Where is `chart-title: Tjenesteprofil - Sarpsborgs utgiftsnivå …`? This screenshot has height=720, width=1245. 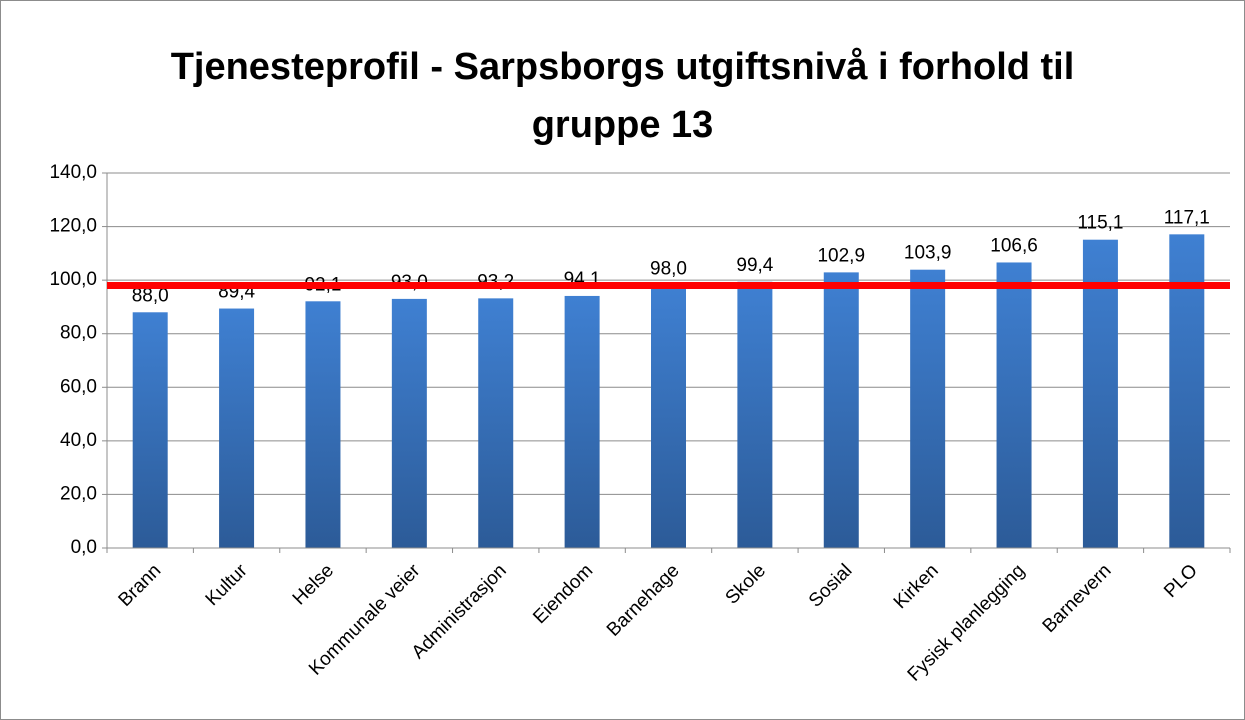
chart-title: Tjenesteprofil - Sarpsborgs utgiftsnivå … is located at coordinates (622, 96).